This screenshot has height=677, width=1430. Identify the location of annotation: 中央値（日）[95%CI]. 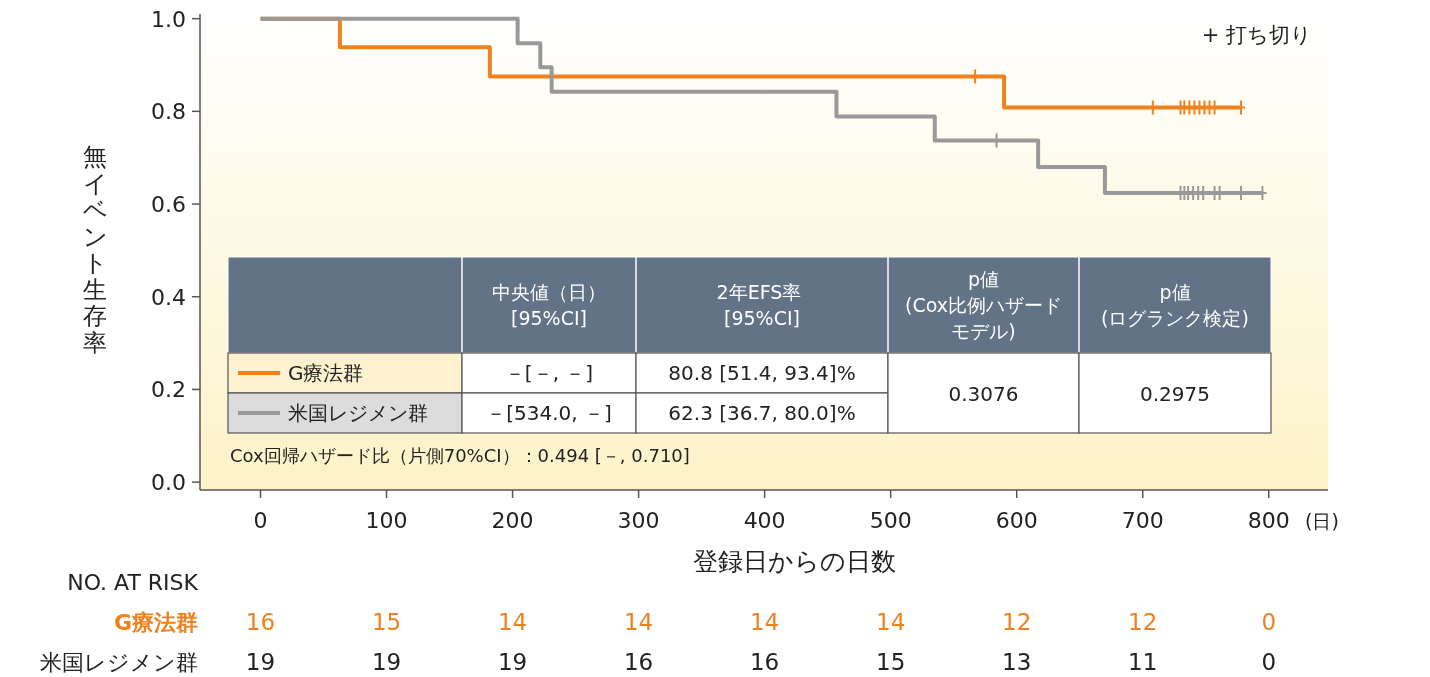
(549, 305).